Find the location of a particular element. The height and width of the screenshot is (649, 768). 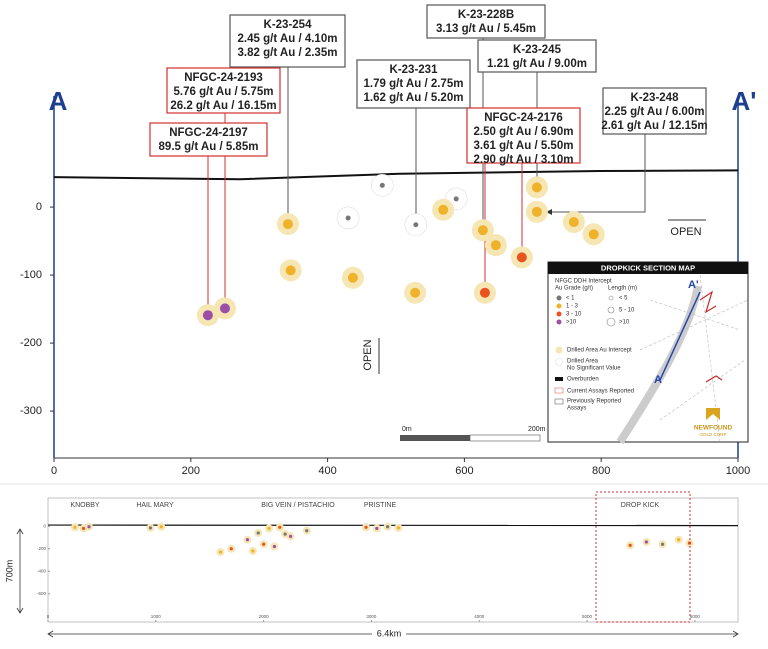

open-label: OPEN is located at coordinates (368, 354).